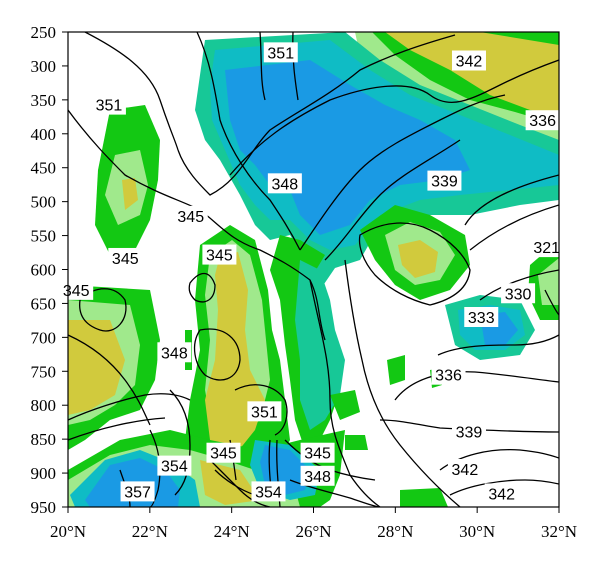 Image resolution: width=600 pixels, height=565 pixels. What do you see at coordinates (232, 531) in the screenshot?
I see `x-tick-label: 24°N` at bounding box center [232, 531].